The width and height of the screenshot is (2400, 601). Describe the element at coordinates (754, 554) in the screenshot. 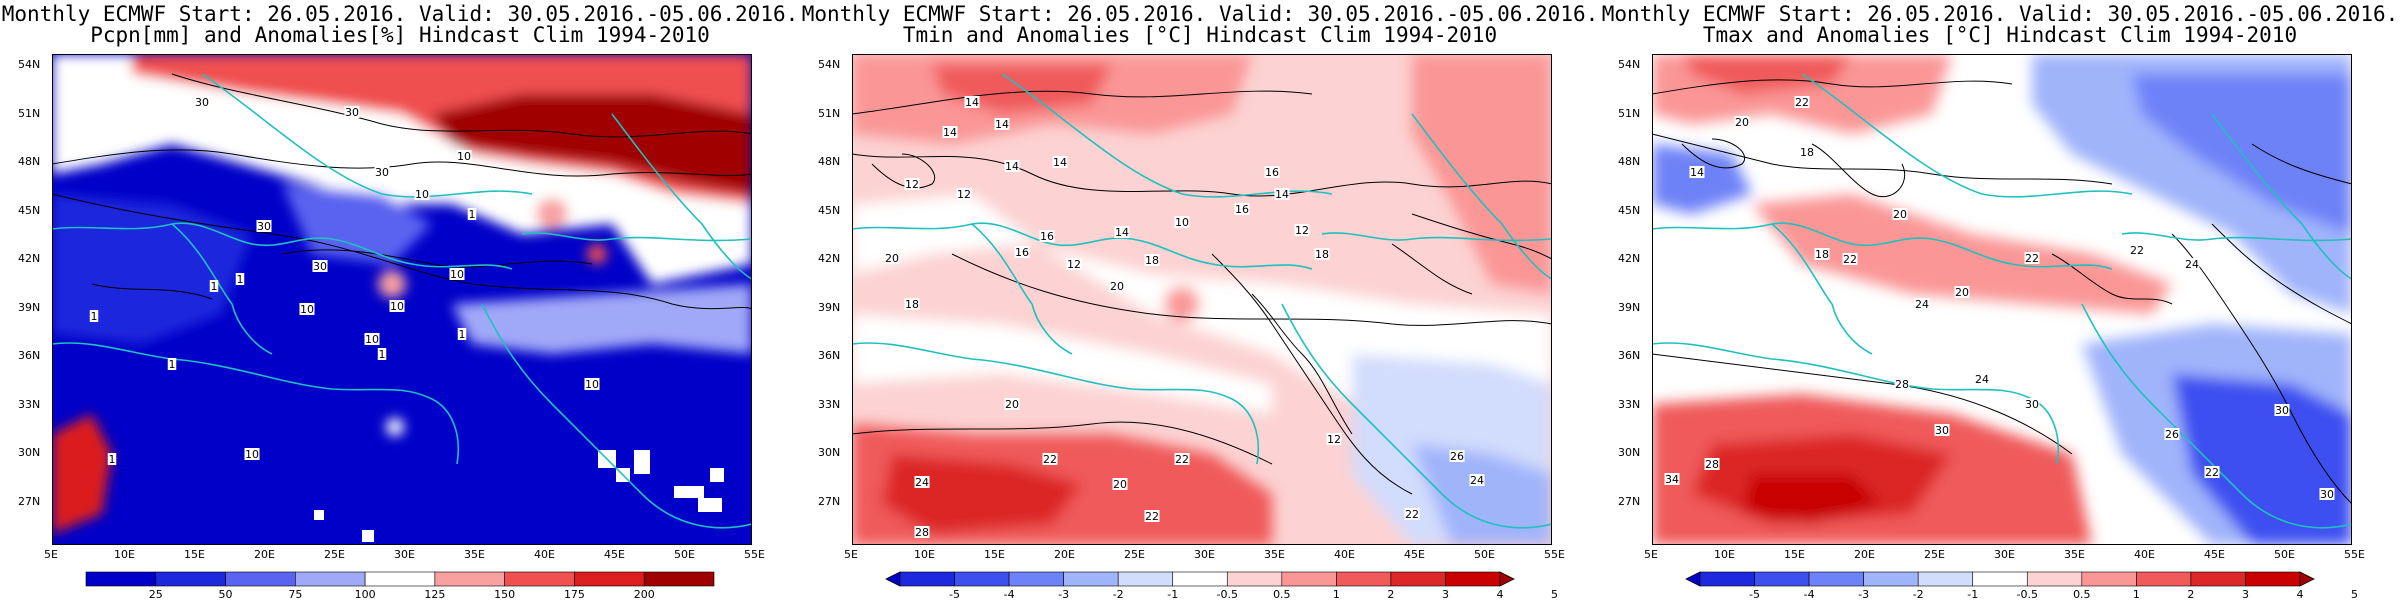

I see `lon-tick-label: 55E` at that location.